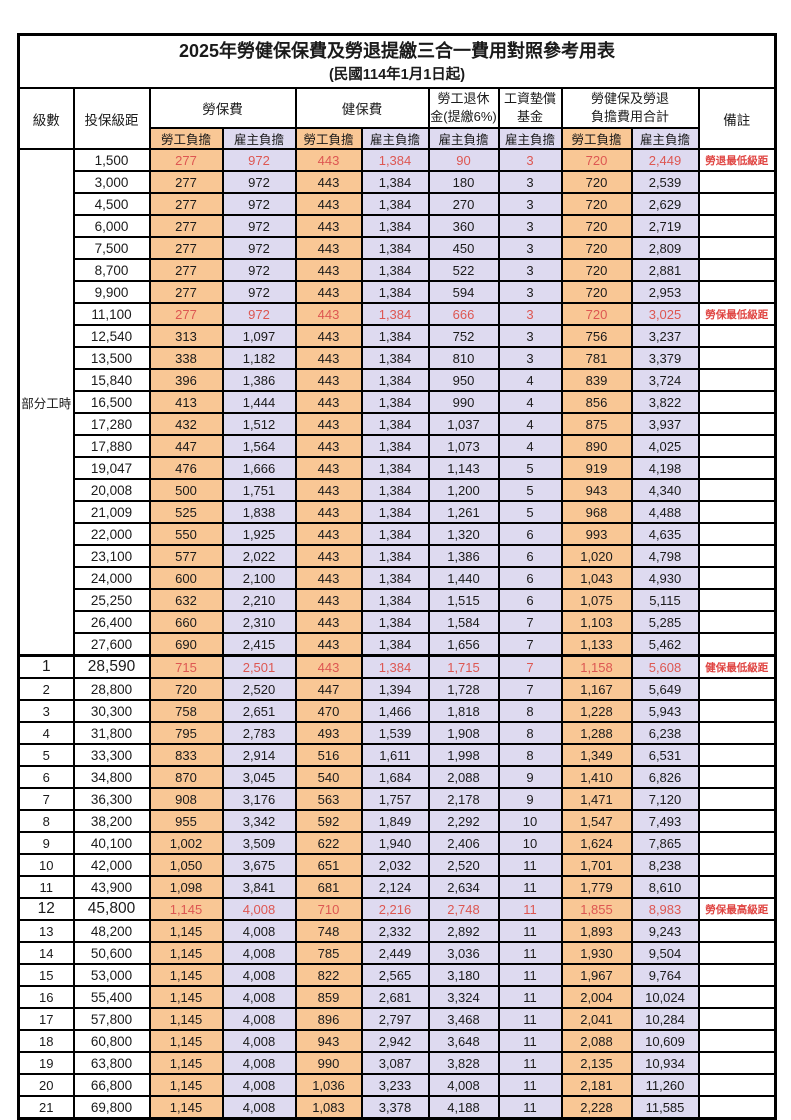 The height and width of the screenshot is (1120, 791). Describe the element at coordinates (530, 490) in the screenshot. I see `wage-fund-cell: 5` at that location.